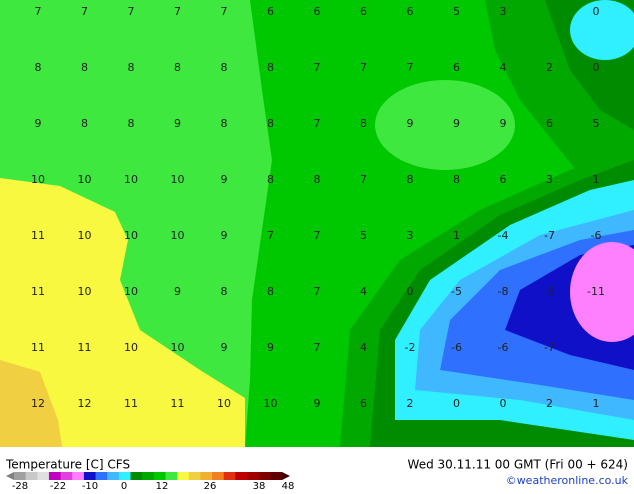 Image resolution: width=634 pixels, height=494 pixels. Describe the element at coordinates (549, 67) in the screenshot. I see `grid-value: 2` at that location.